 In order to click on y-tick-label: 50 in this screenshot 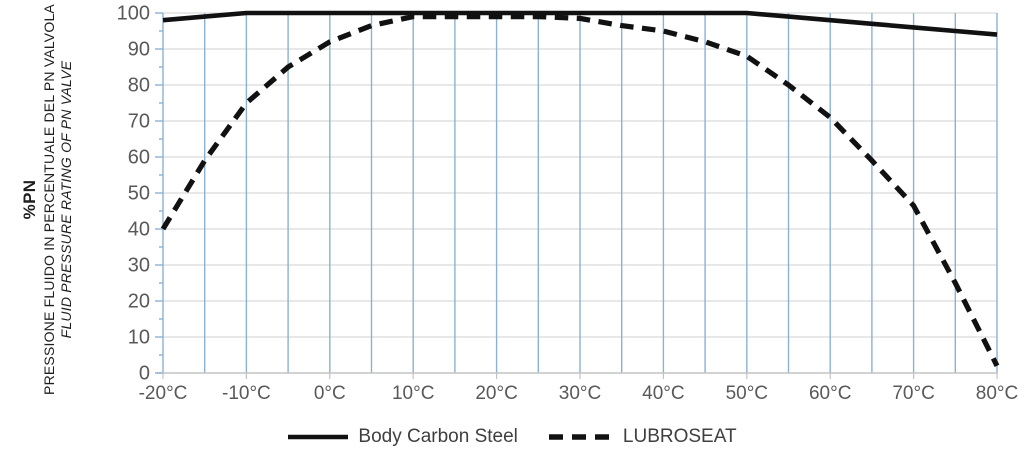, I will do `click(139, 194)`.